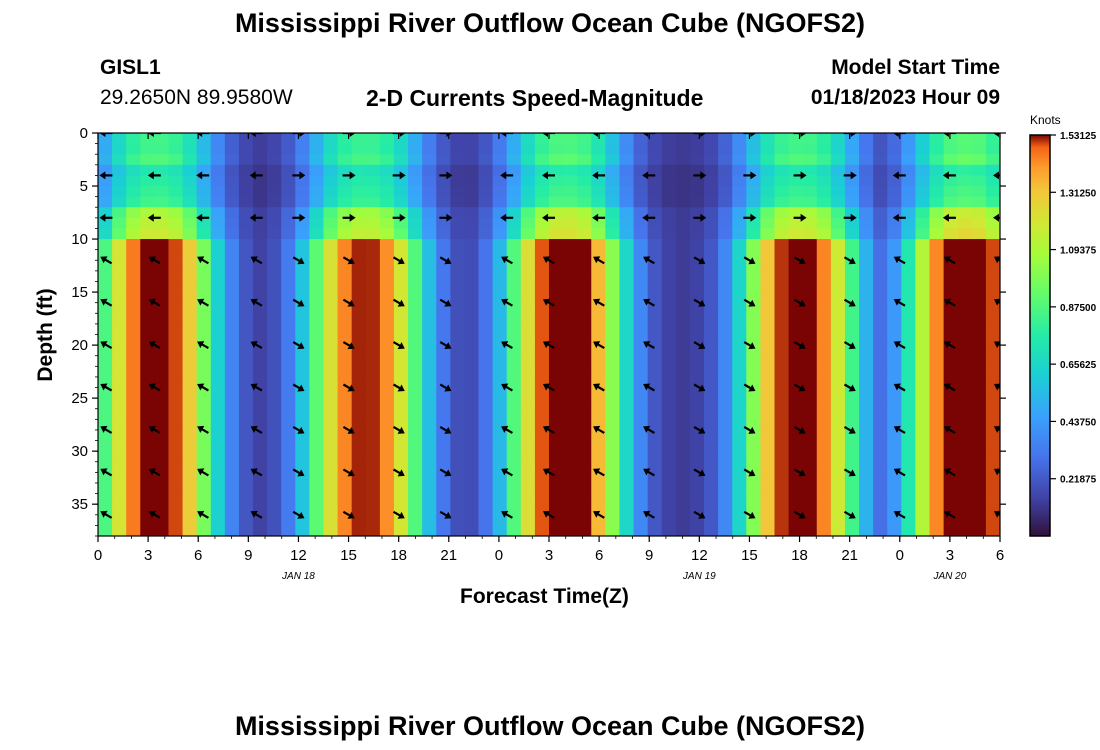  What do you see at coordinates (949, 576) in the screenshot?
I see `date-label: JAN 20` at bounding box center [949, 576].